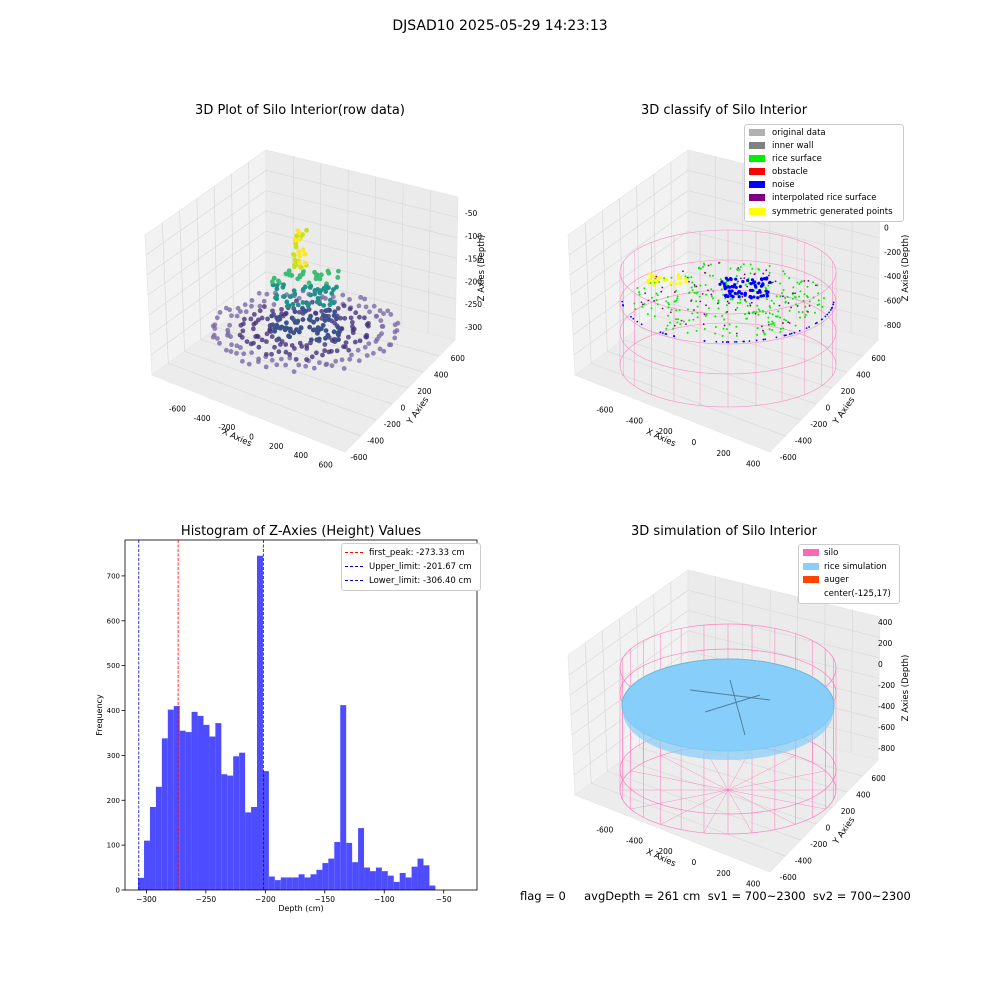 The image size is (1000, 1000). Describe the element at coordinates (878, 358) in the screenshot. I see `plot2-ytick-label: 600` at that location.